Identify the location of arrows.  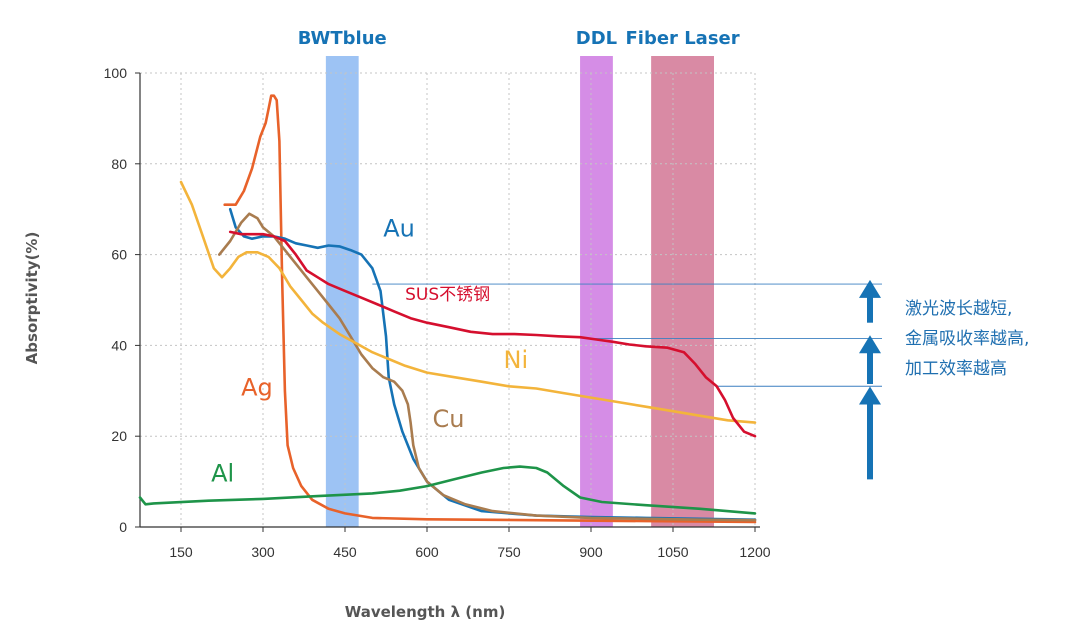
(870, 379).